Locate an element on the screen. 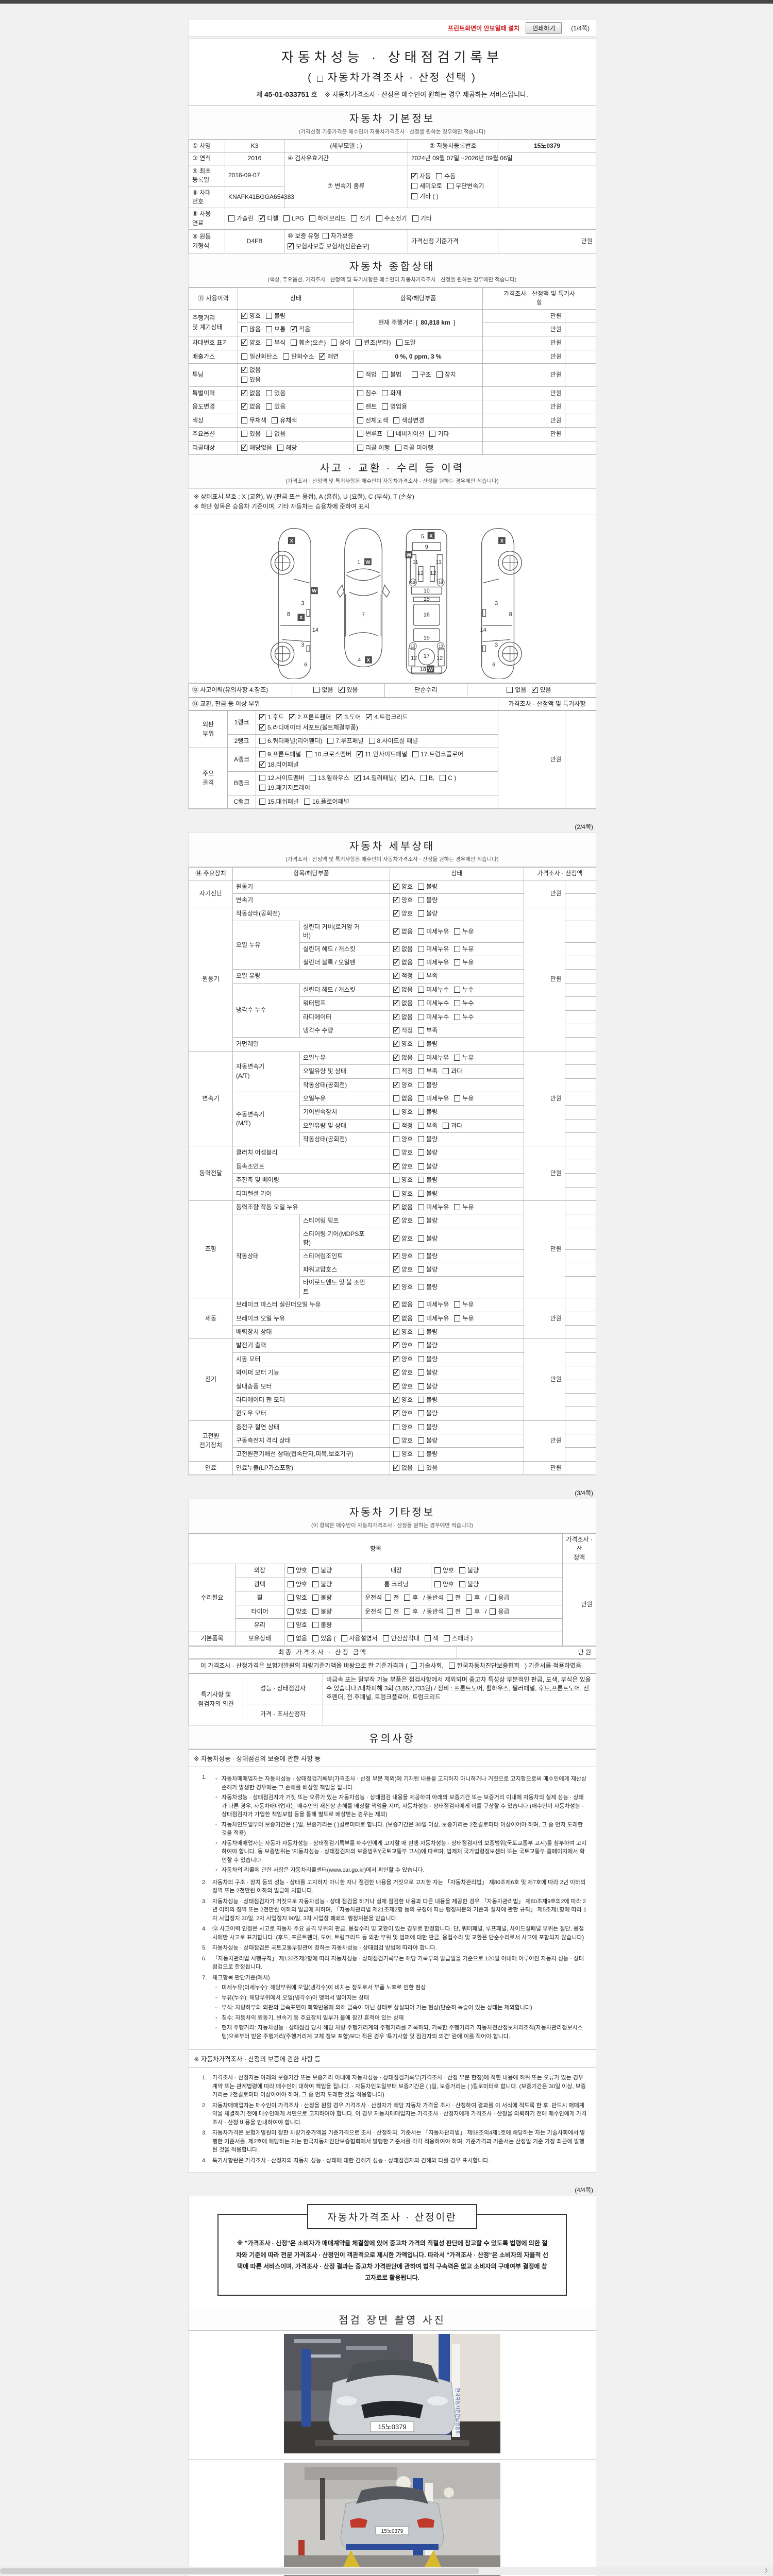  checkbox-option: B, is located at coordinates (427, 778).